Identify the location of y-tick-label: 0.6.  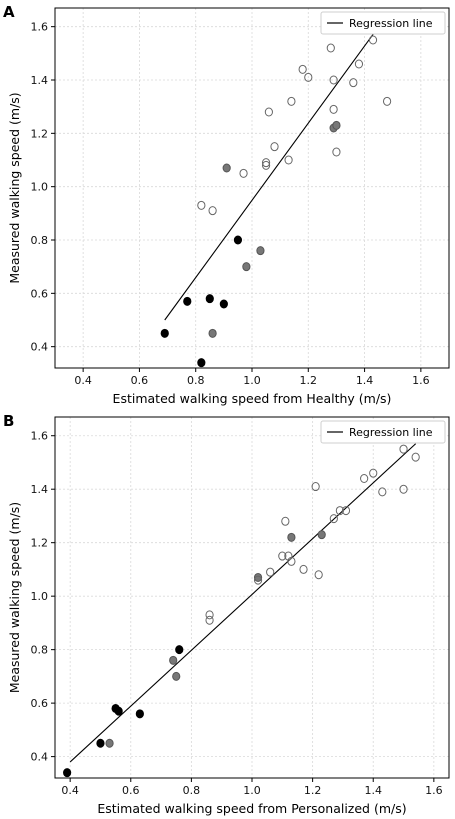
(40, 293).